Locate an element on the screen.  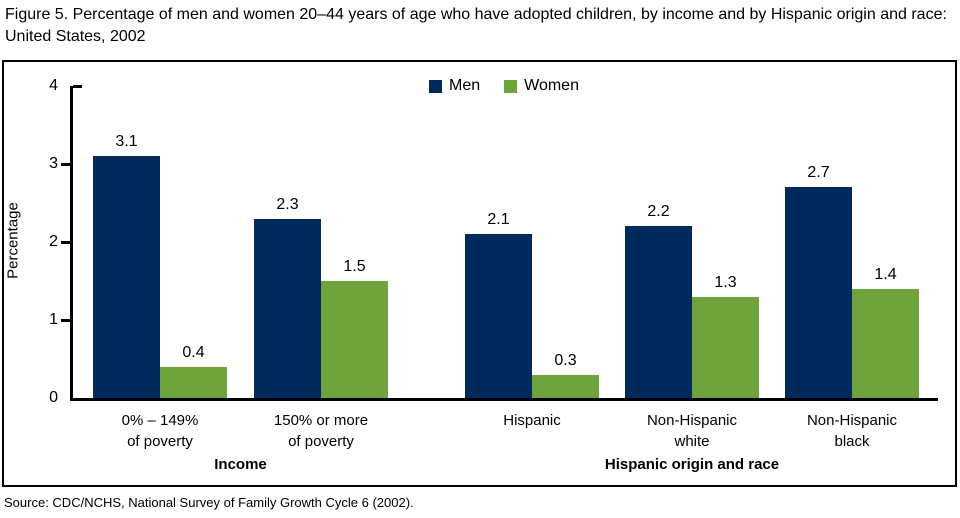
value-label-women-3: 1.3 is located at coordinates (725, 282).